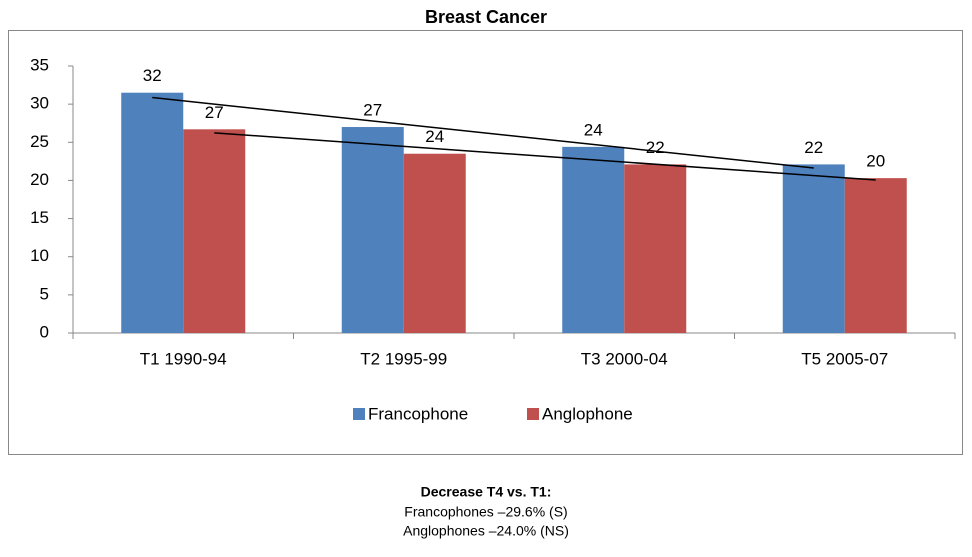 This screenshot has width=972, height=557. I want to click on y-tick-label: 0, so click(44, 331).